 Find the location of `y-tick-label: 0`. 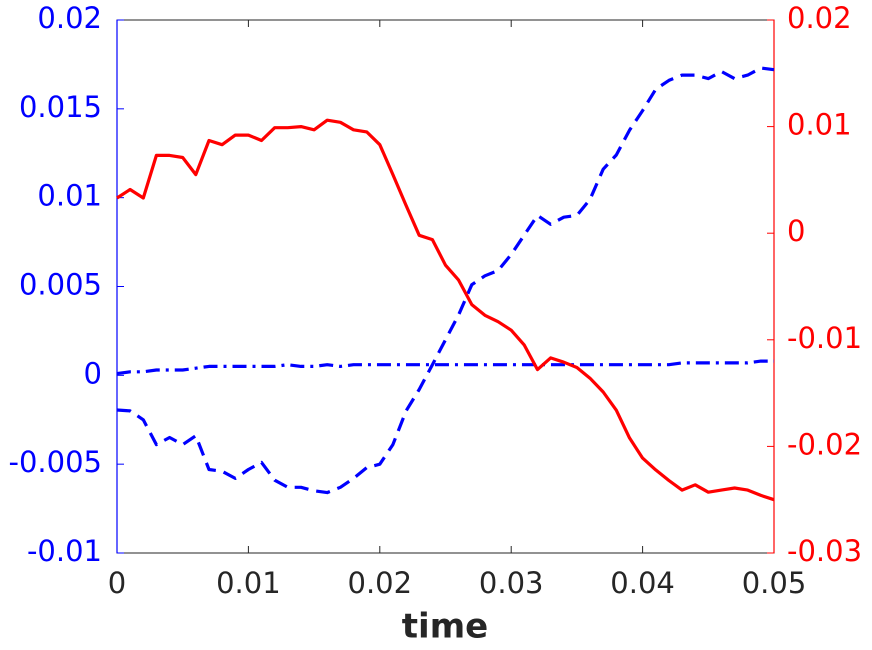

y-tick-label: 0 is located at coordinates (93, 373).